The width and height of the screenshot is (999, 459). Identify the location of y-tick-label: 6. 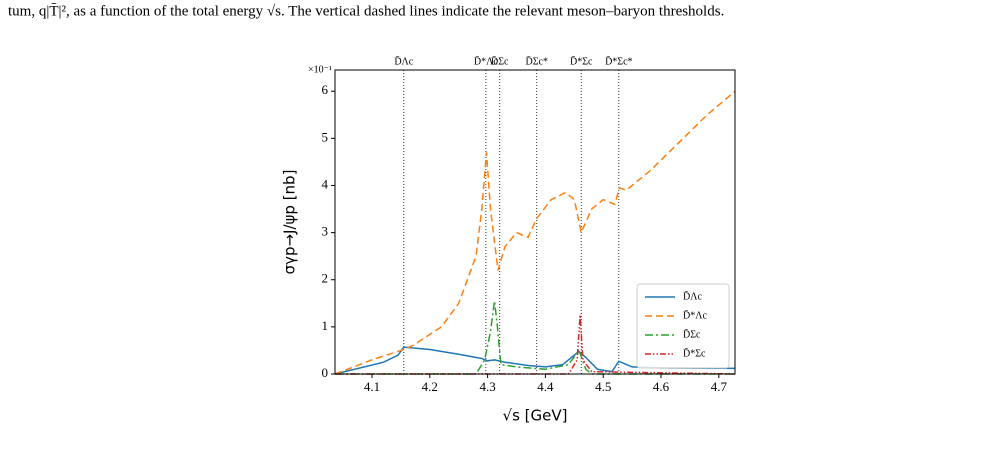
(325, 89).